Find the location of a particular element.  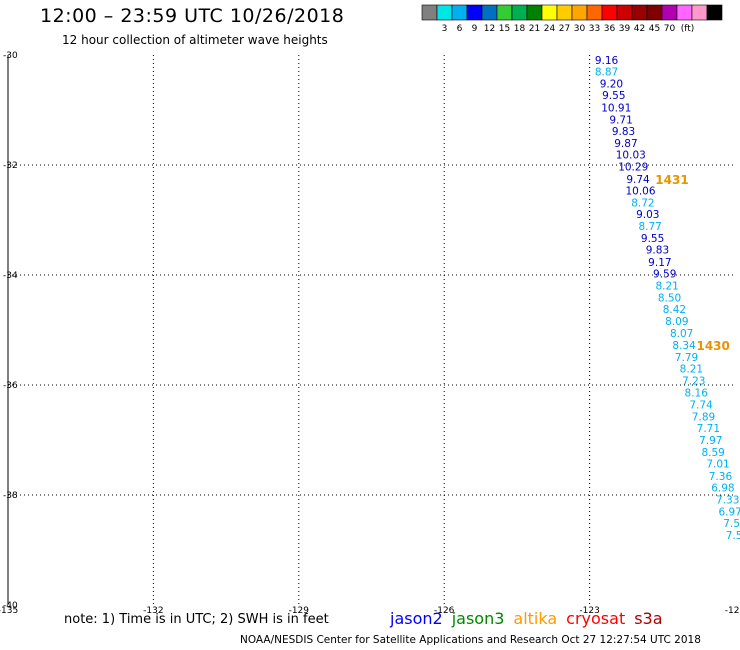

satellite-legend: jason2 jason3 altika cryosat s3a is located at coordinates (531, 618).